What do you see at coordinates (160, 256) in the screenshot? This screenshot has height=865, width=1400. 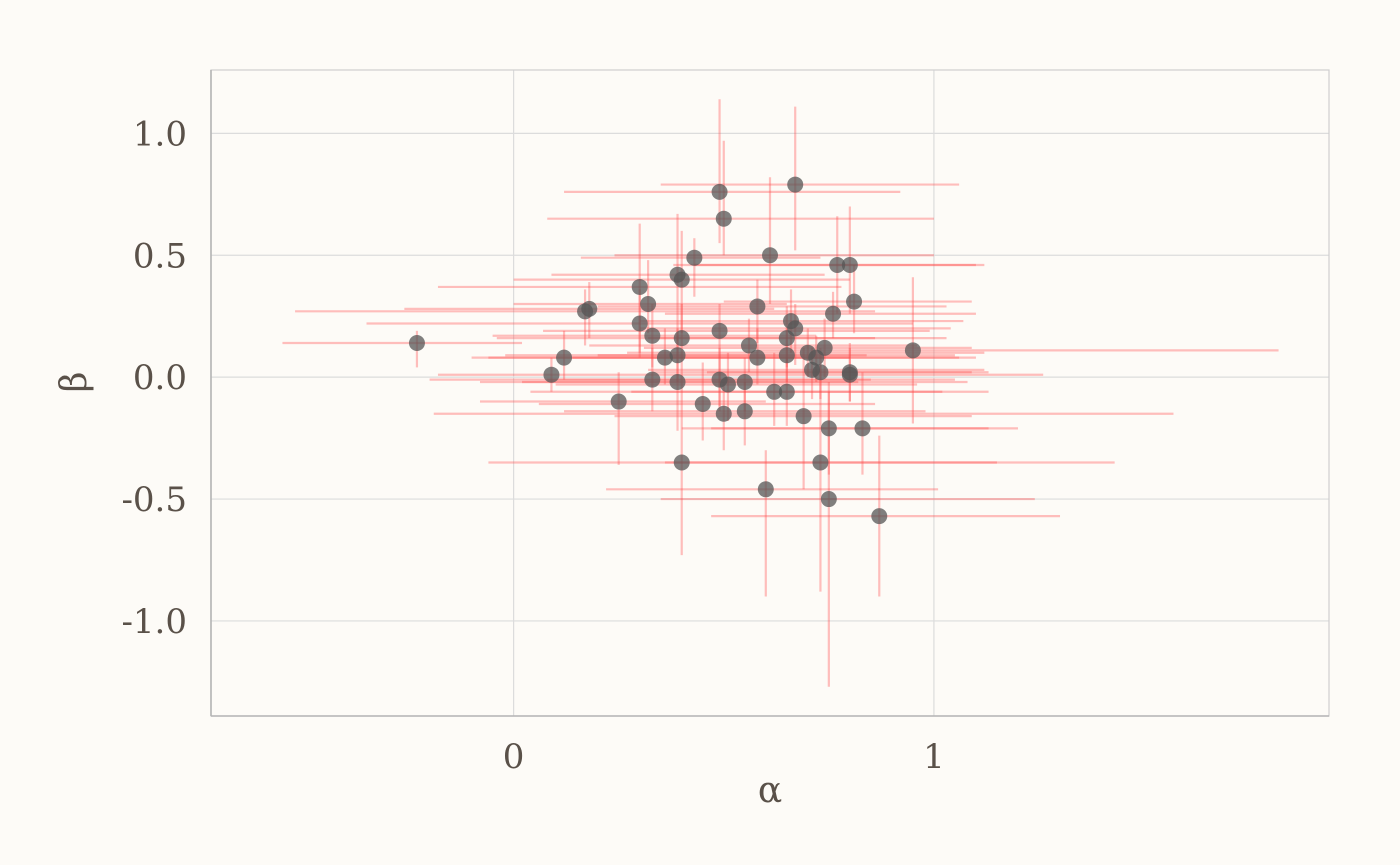 I see `y-tick-label: 0.5` at bounding box center [160, 256].